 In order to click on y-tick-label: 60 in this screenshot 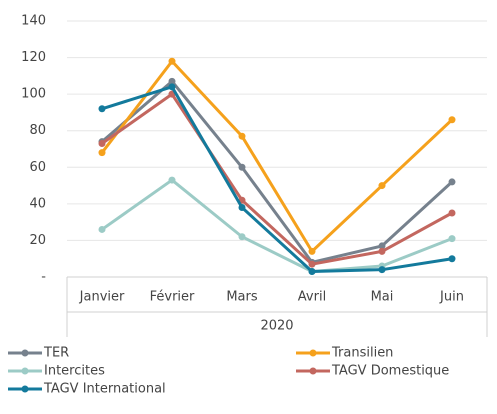, I will do `click(37, 167)`.